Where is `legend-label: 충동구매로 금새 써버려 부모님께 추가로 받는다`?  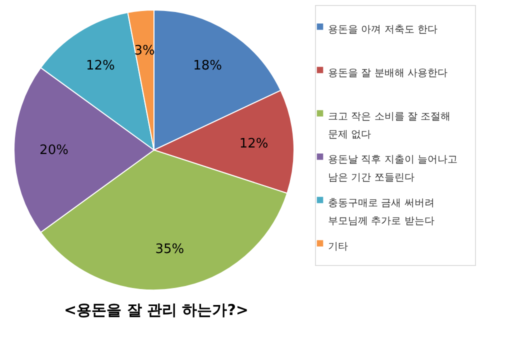
legend-label: 충동구매로 금새 써버려 부모님께 추가로 받는다 is located at coordinates (381, 212).